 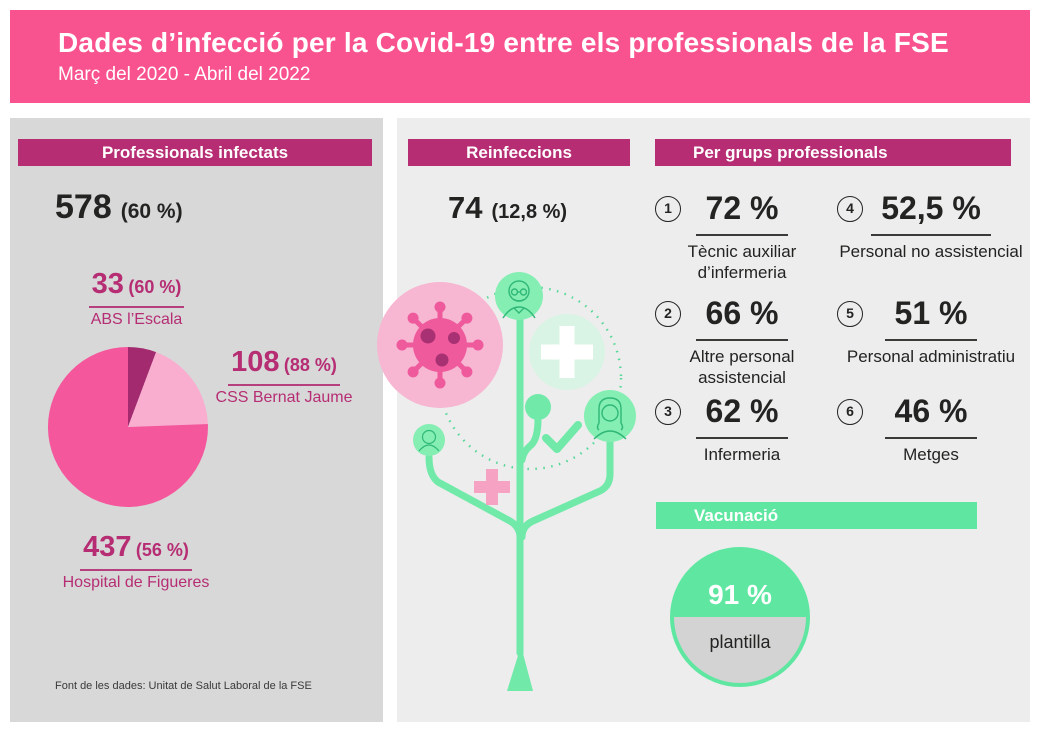 What do you see at coordinates (740, 617) in the screenshot?
I see `vaccination-gauge: 91 % plantilla` at bounding box center [740, 617].